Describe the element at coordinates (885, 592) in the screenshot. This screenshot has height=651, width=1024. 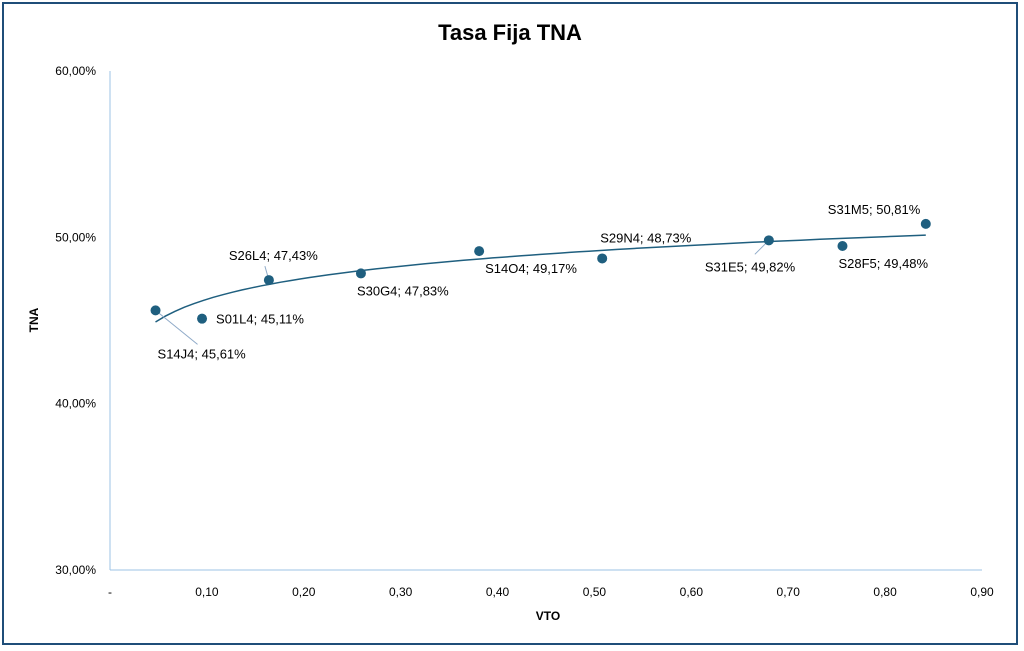
I see `x-tick-label: 0,80` at that location.